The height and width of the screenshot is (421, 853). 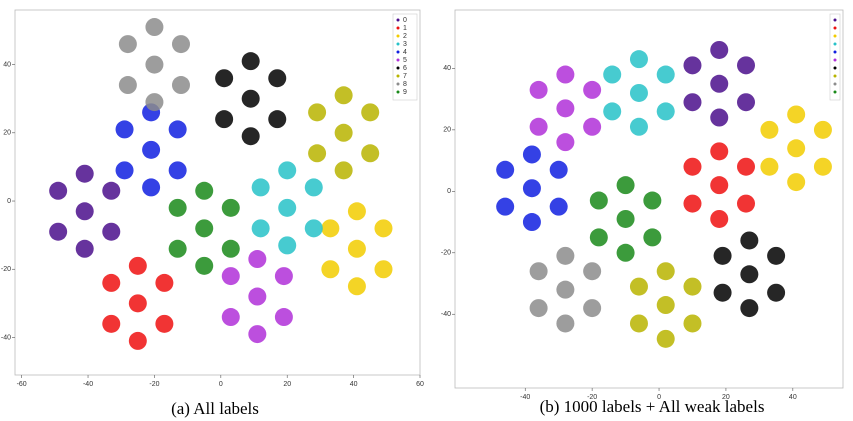 What do you see at coordinates (215, 408) in the screenshot?
I see `caption: (a) All labels` at bounding box center [215, 408].